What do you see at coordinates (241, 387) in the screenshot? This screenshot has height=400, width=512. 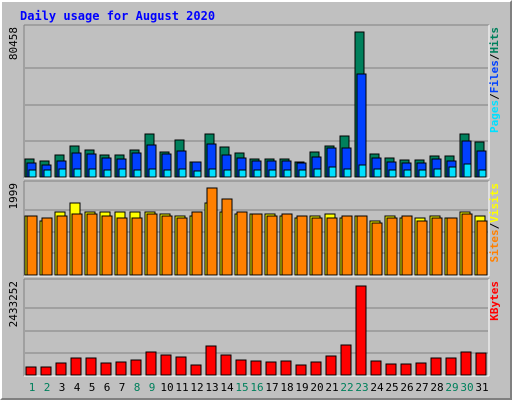 I see `day-label-15: 15` at bounding box center [241, 387].